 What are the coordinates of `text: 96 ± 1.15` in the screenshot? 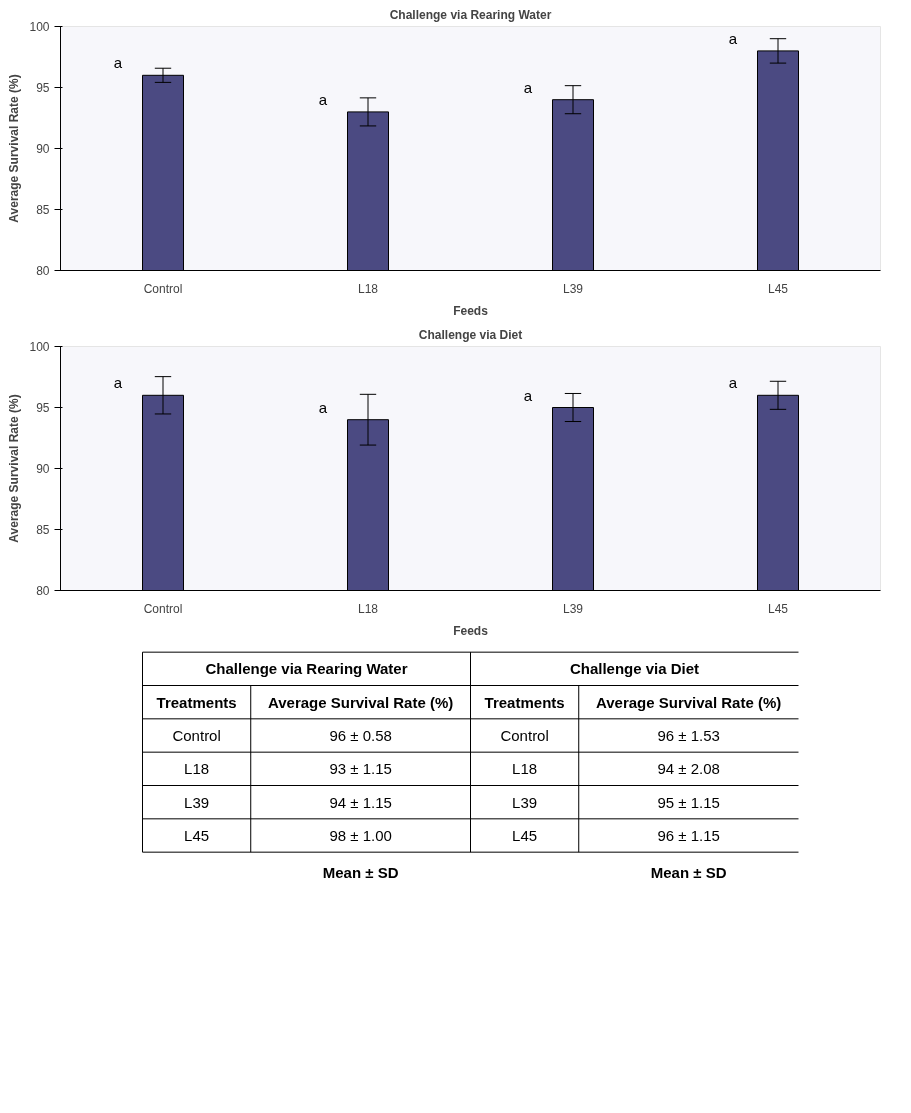 It's located at (688, 835).